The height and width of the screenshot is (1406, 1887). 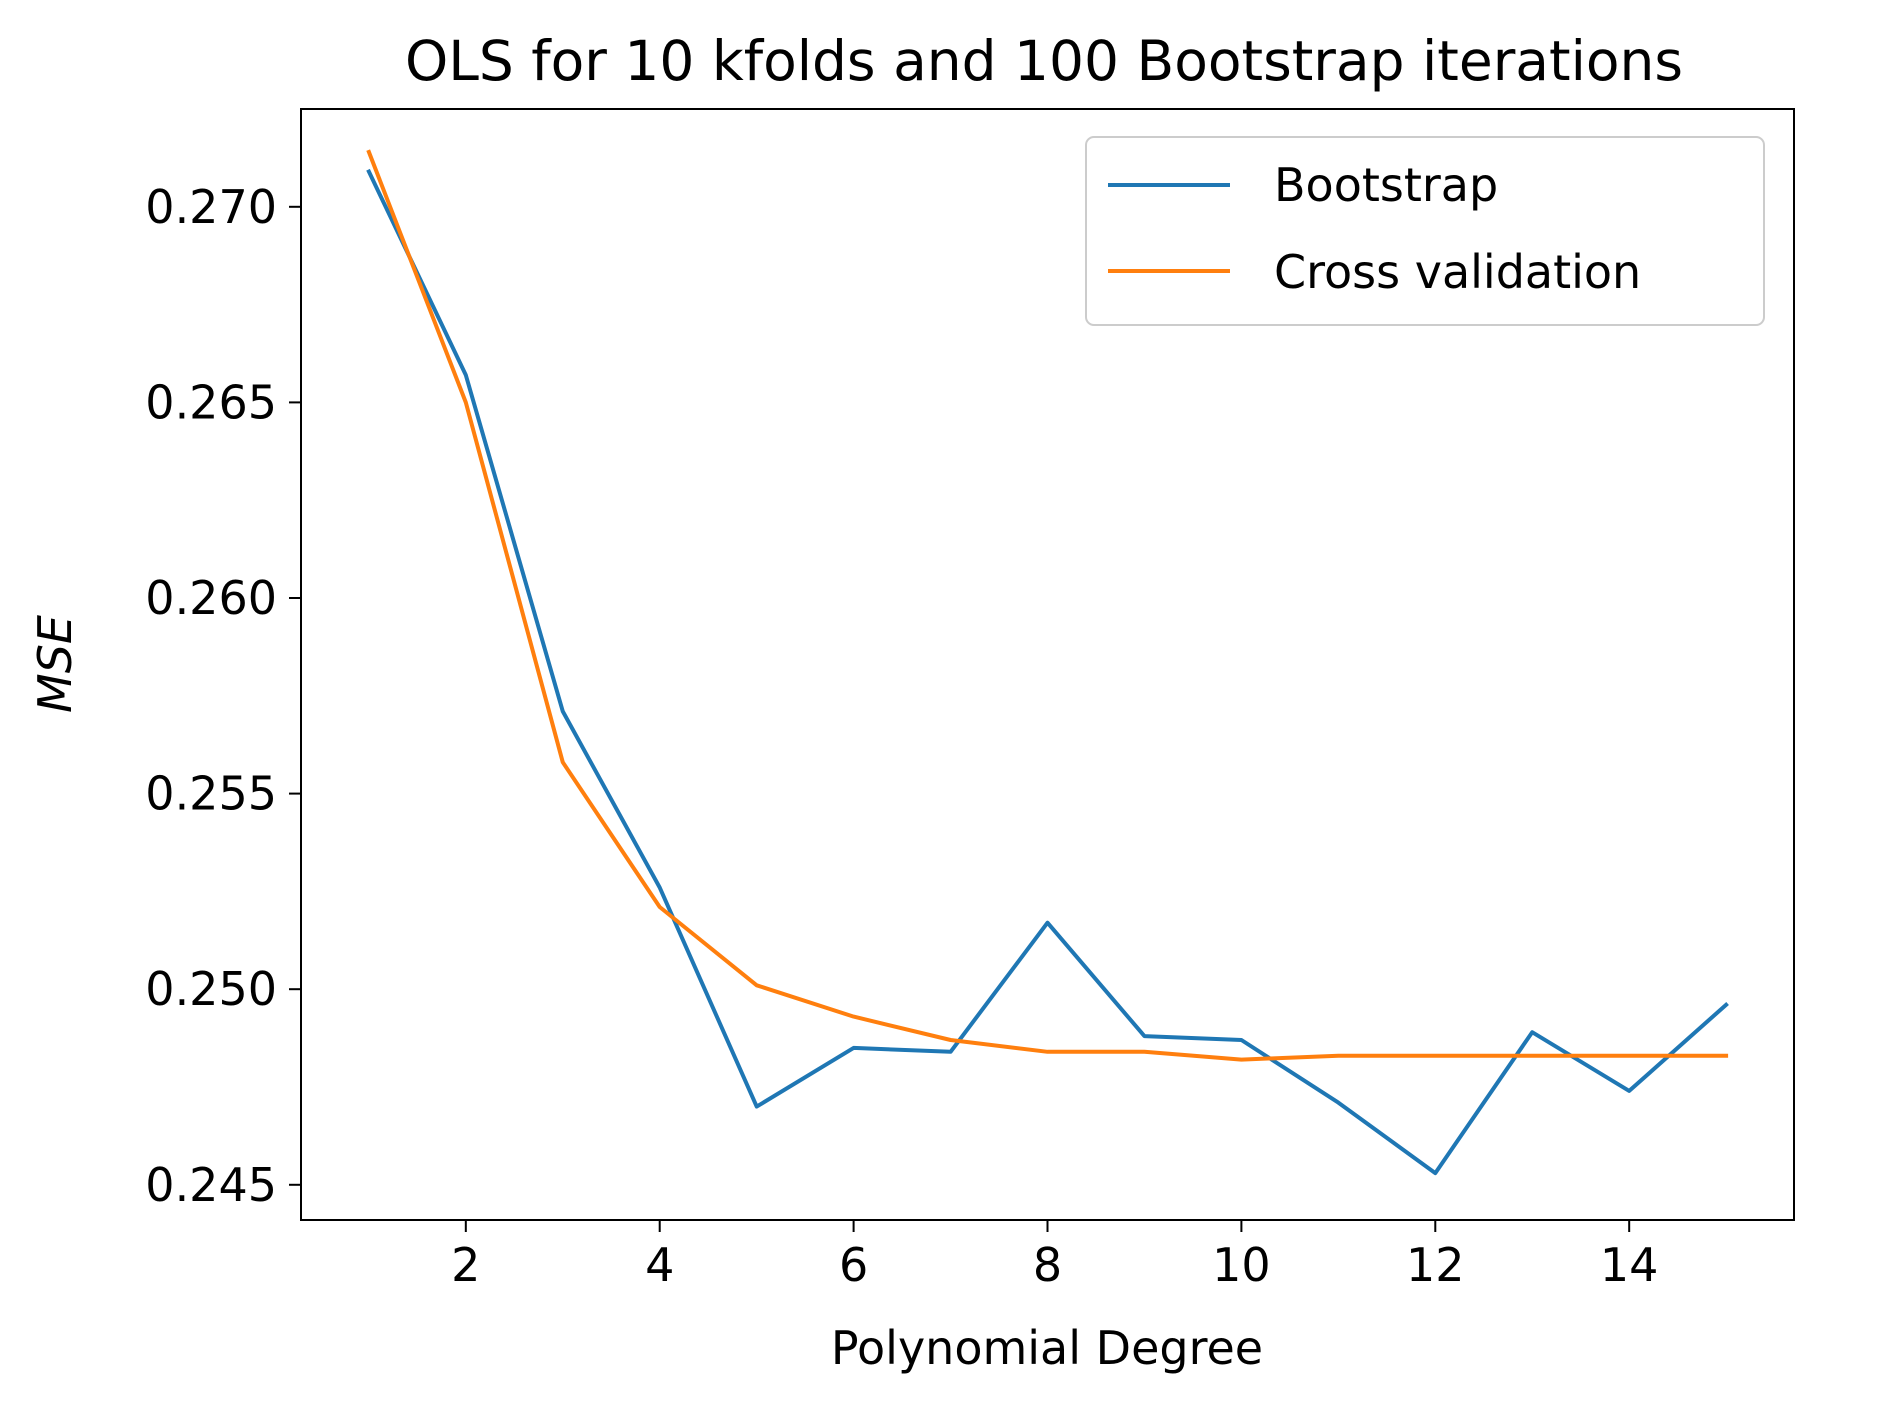 What do you see at coordinates (659, 1265) in the screenshot?
I see `x-tick-label: 4` at bounding box center [659, 1265].